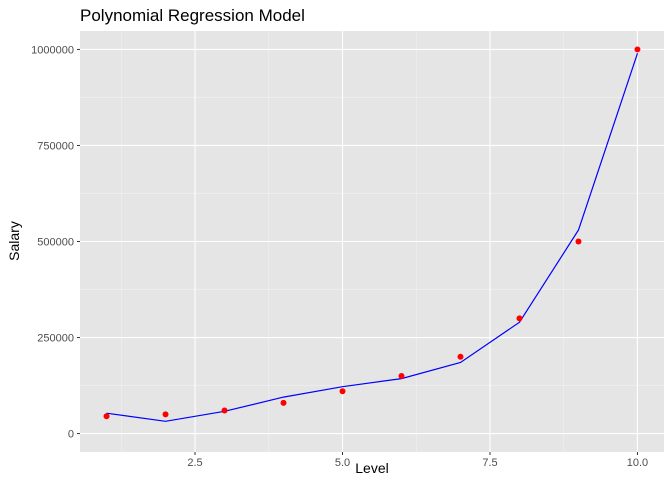  Describe the element at coordinates (55, 146) in the screenshot. I see `y-tick-label: 750000` at that location.